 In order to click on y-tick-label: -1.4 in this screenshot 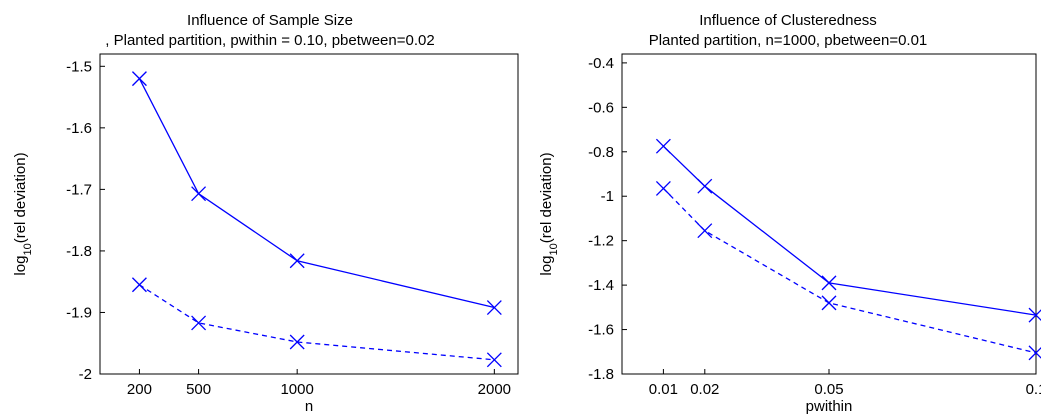, I will do `click(601, 285)`.